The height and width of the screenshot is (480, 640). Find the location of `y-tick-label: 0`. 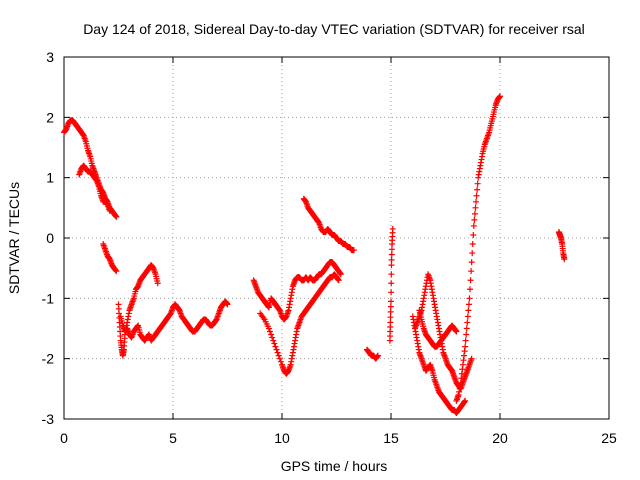

y-tick-label: 0 is located at coordinates (50, 238).